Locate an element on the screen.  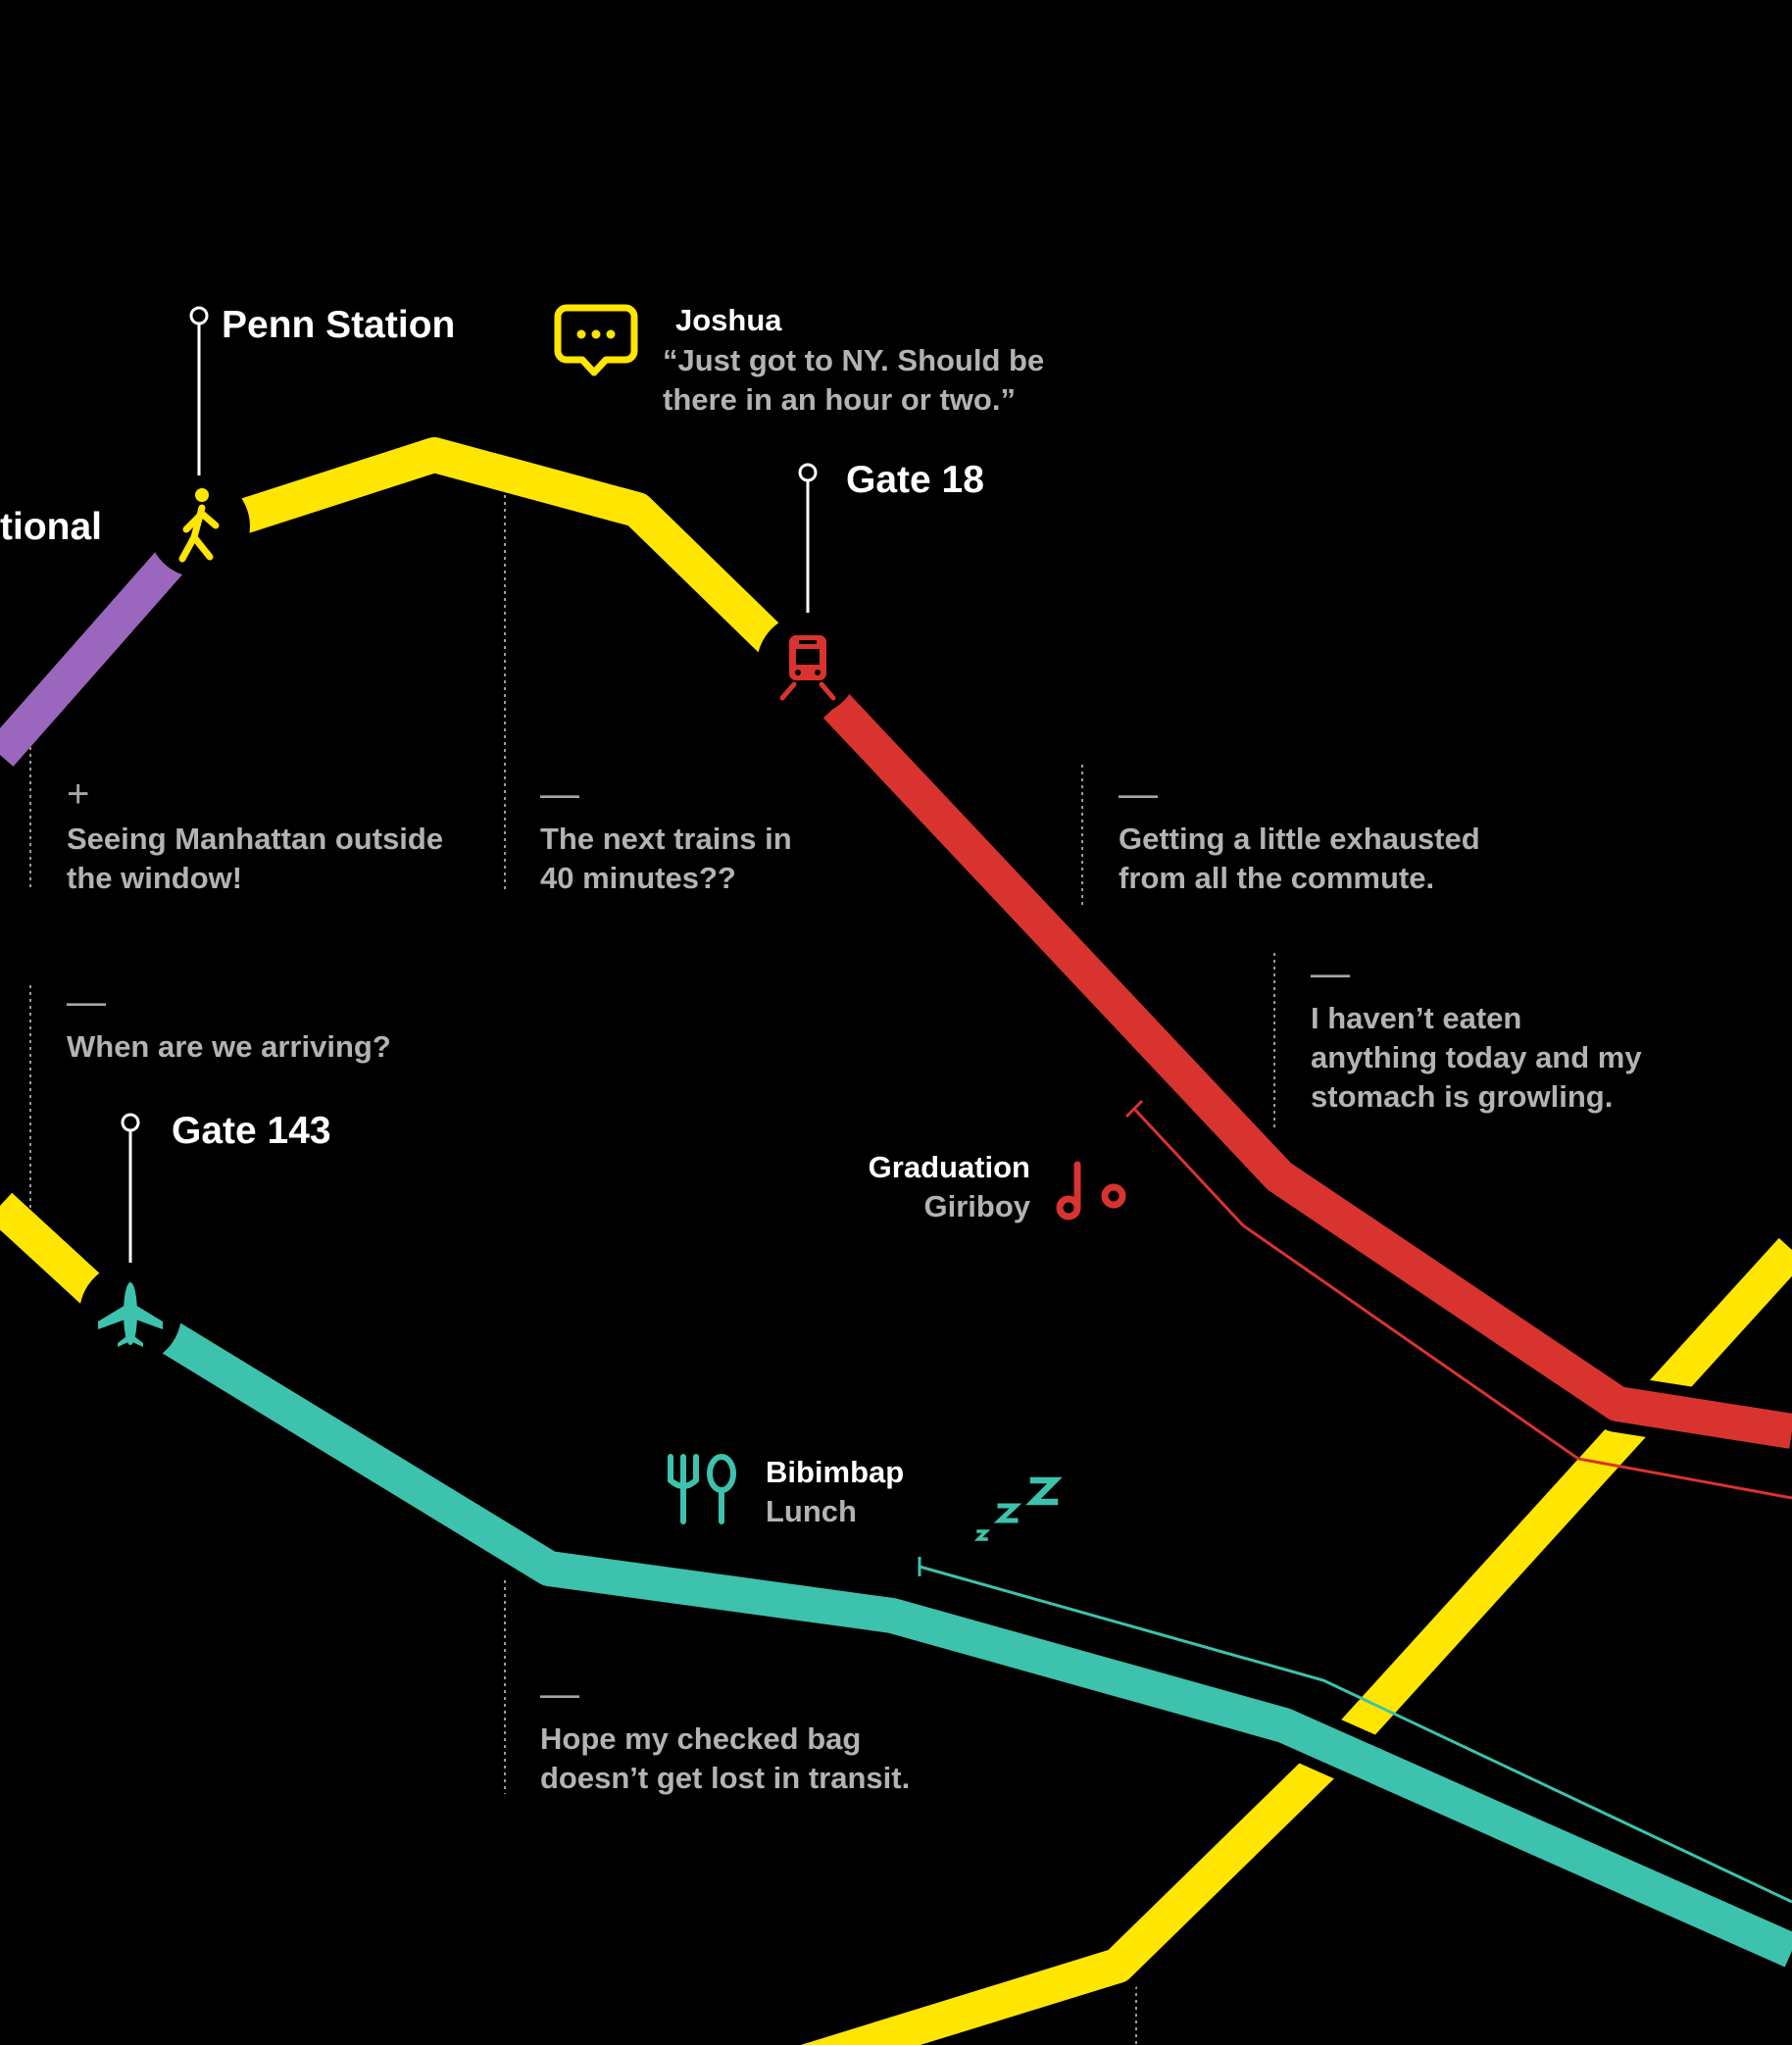
purple-route is located at coordinates (94, 656).